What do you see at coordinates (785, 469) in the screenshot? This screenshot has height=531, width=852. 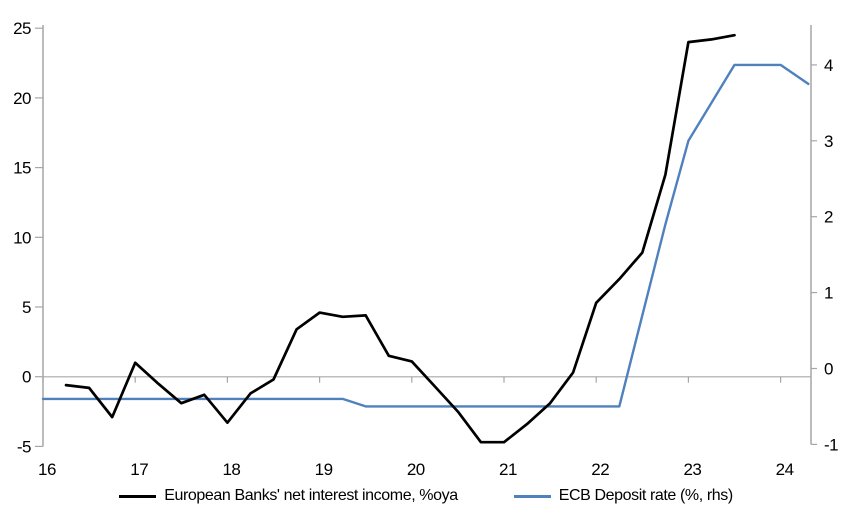 I see `x-tick-label: 24` at bounding box center [785, 469].